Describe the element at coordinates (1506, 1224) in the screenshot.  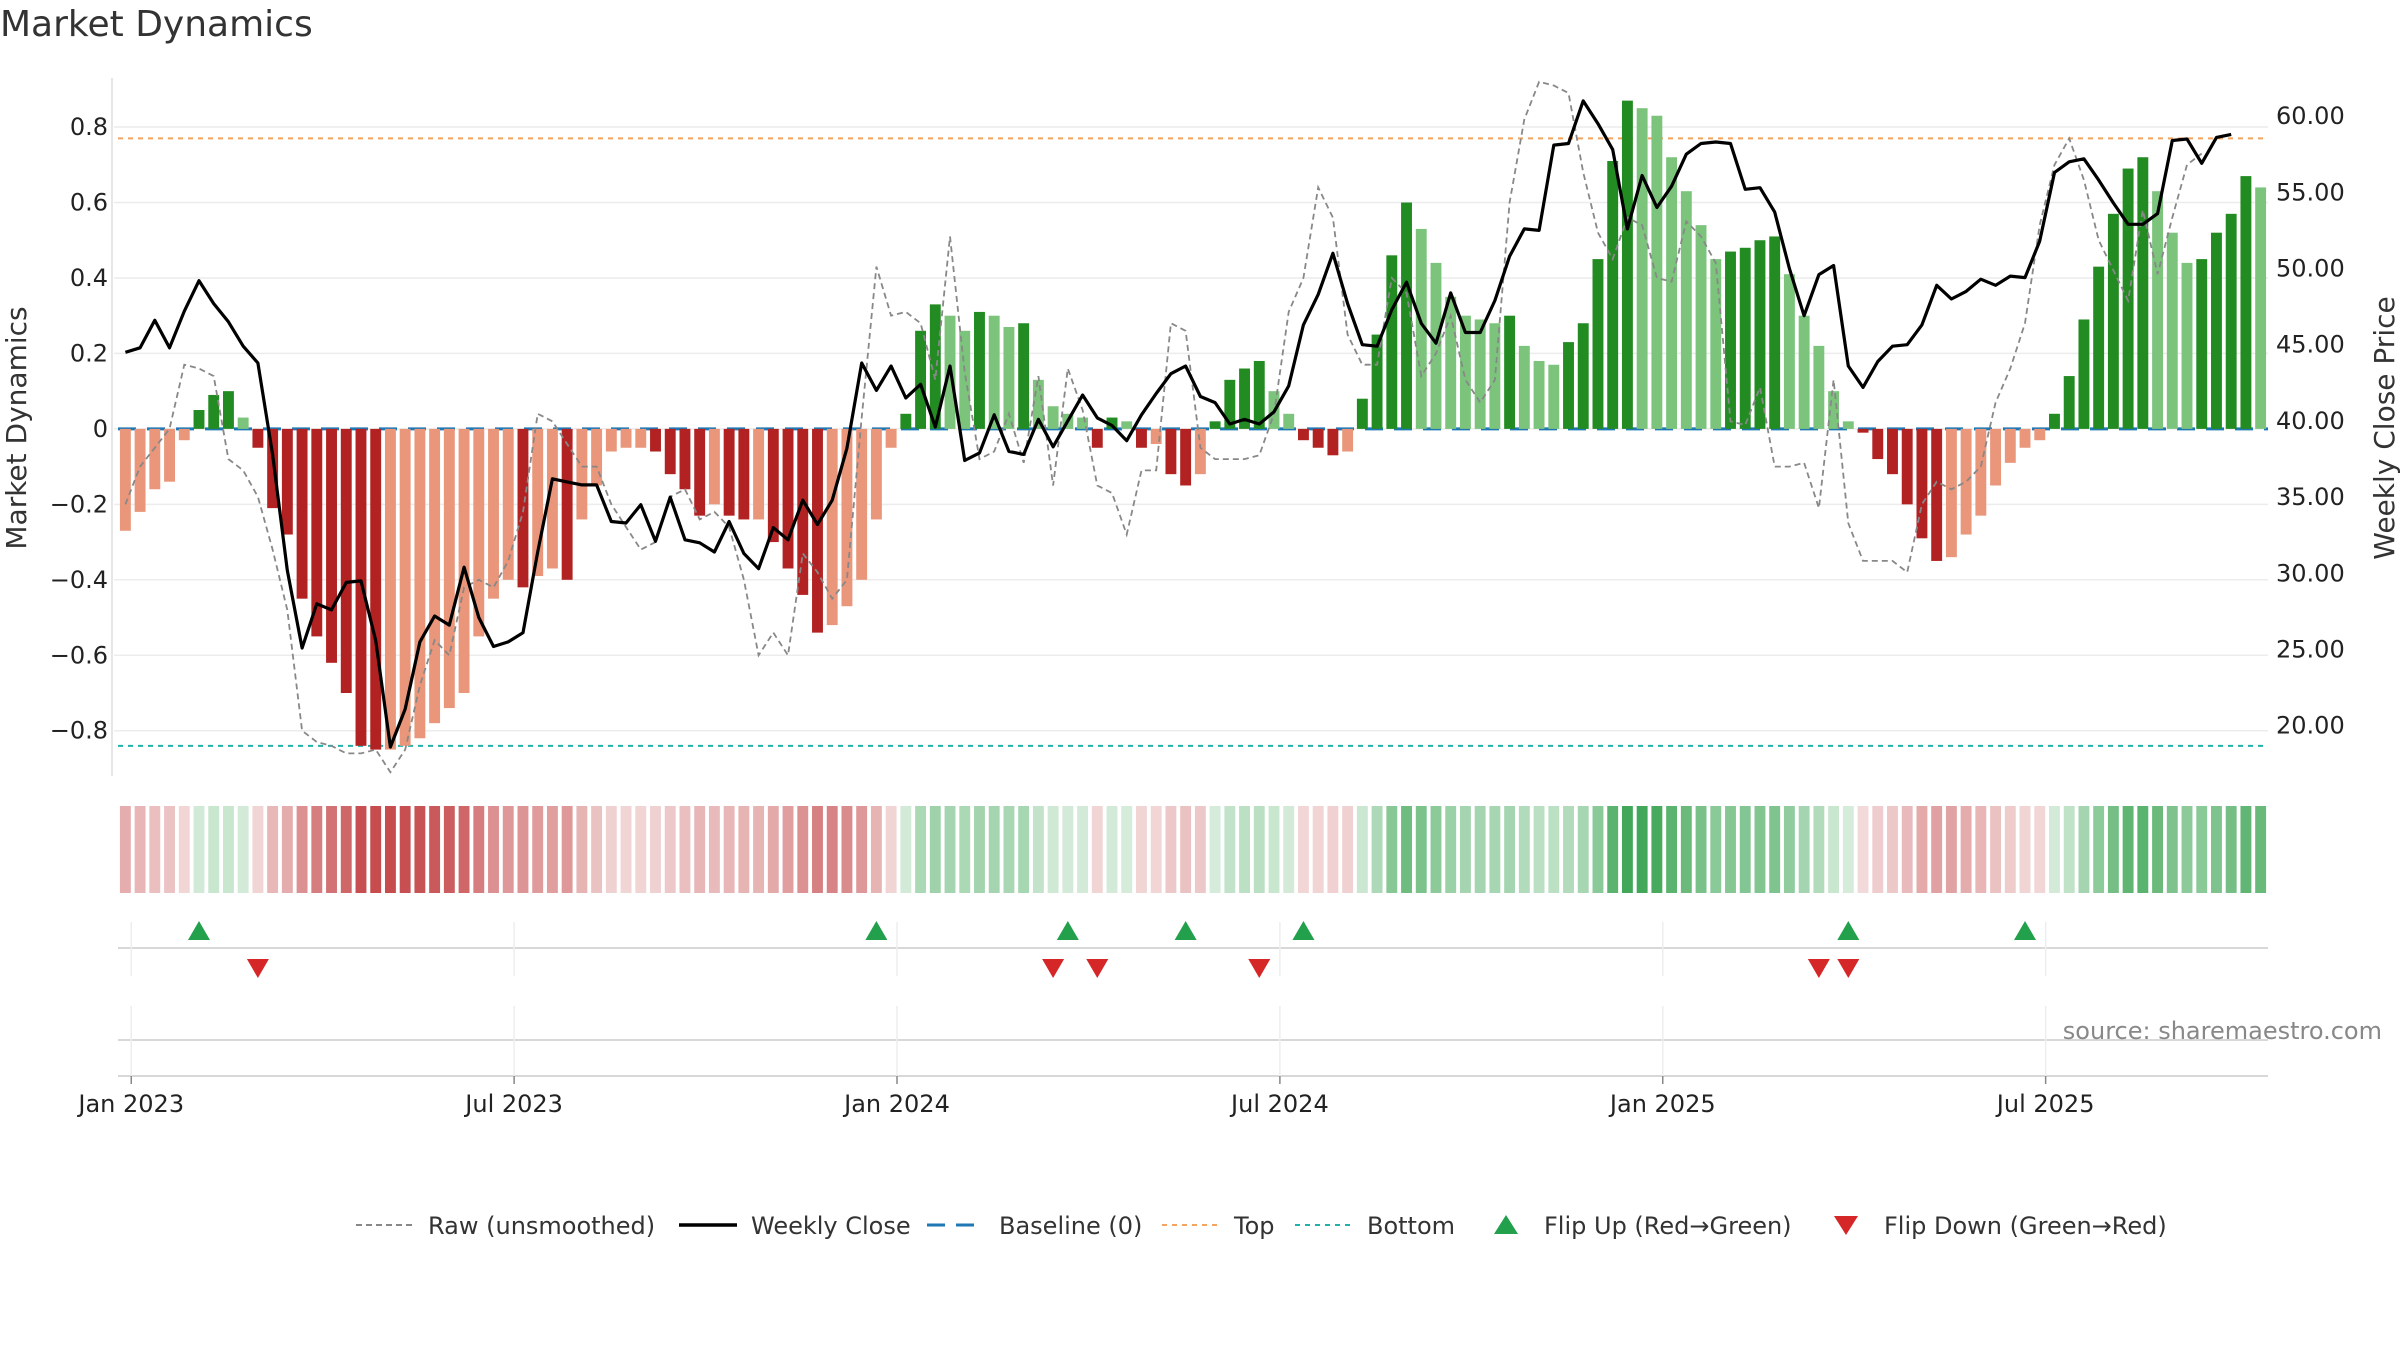
I see `legend-swatch` at that location.